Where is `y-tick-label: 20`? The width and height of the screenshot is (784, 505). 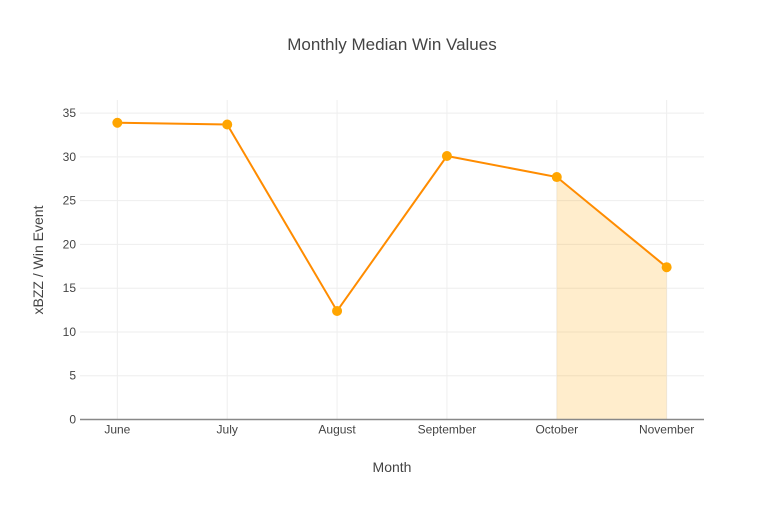 y-tick-label: 20 is located at coordinates (70, 244).